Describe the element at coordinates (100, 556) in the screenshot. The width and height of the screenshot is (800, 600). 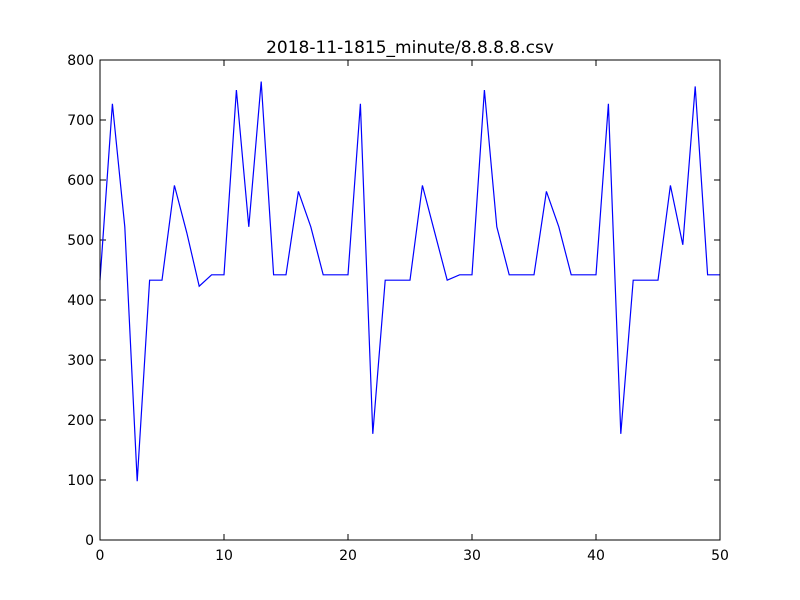
I see `x-tick-label: 0` at that location.